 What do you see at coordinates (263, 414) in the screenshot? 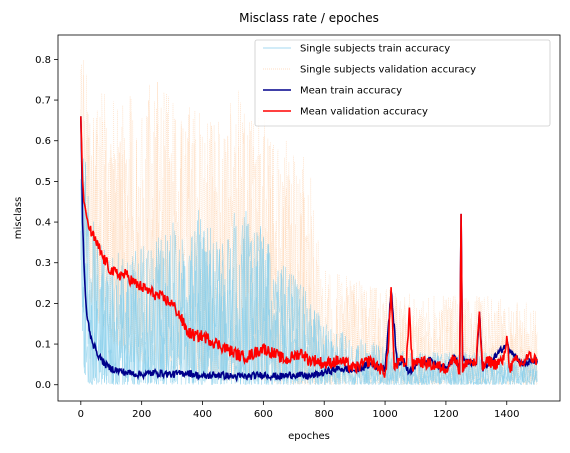
I see `x-tick-label: 600` at bounding box center [263, 414].